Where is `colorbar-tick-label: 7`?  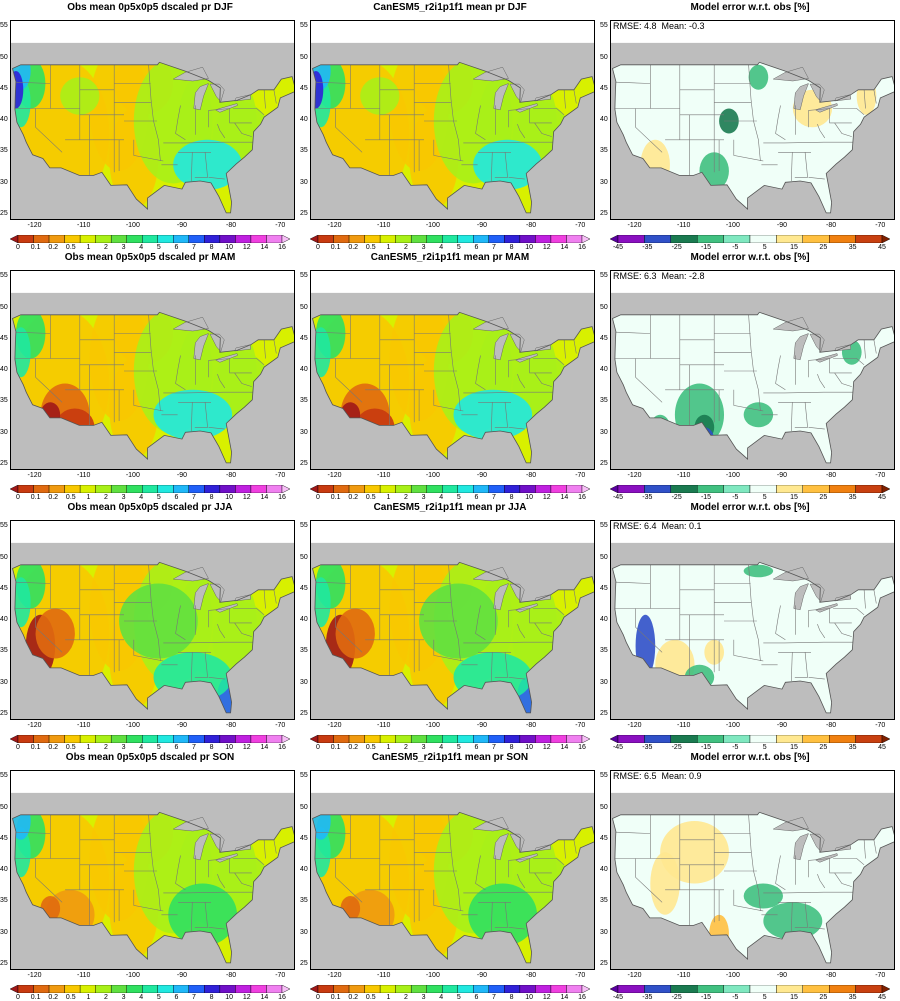
colorbar-tick-label: 7 is located at coordinates (194, 247).